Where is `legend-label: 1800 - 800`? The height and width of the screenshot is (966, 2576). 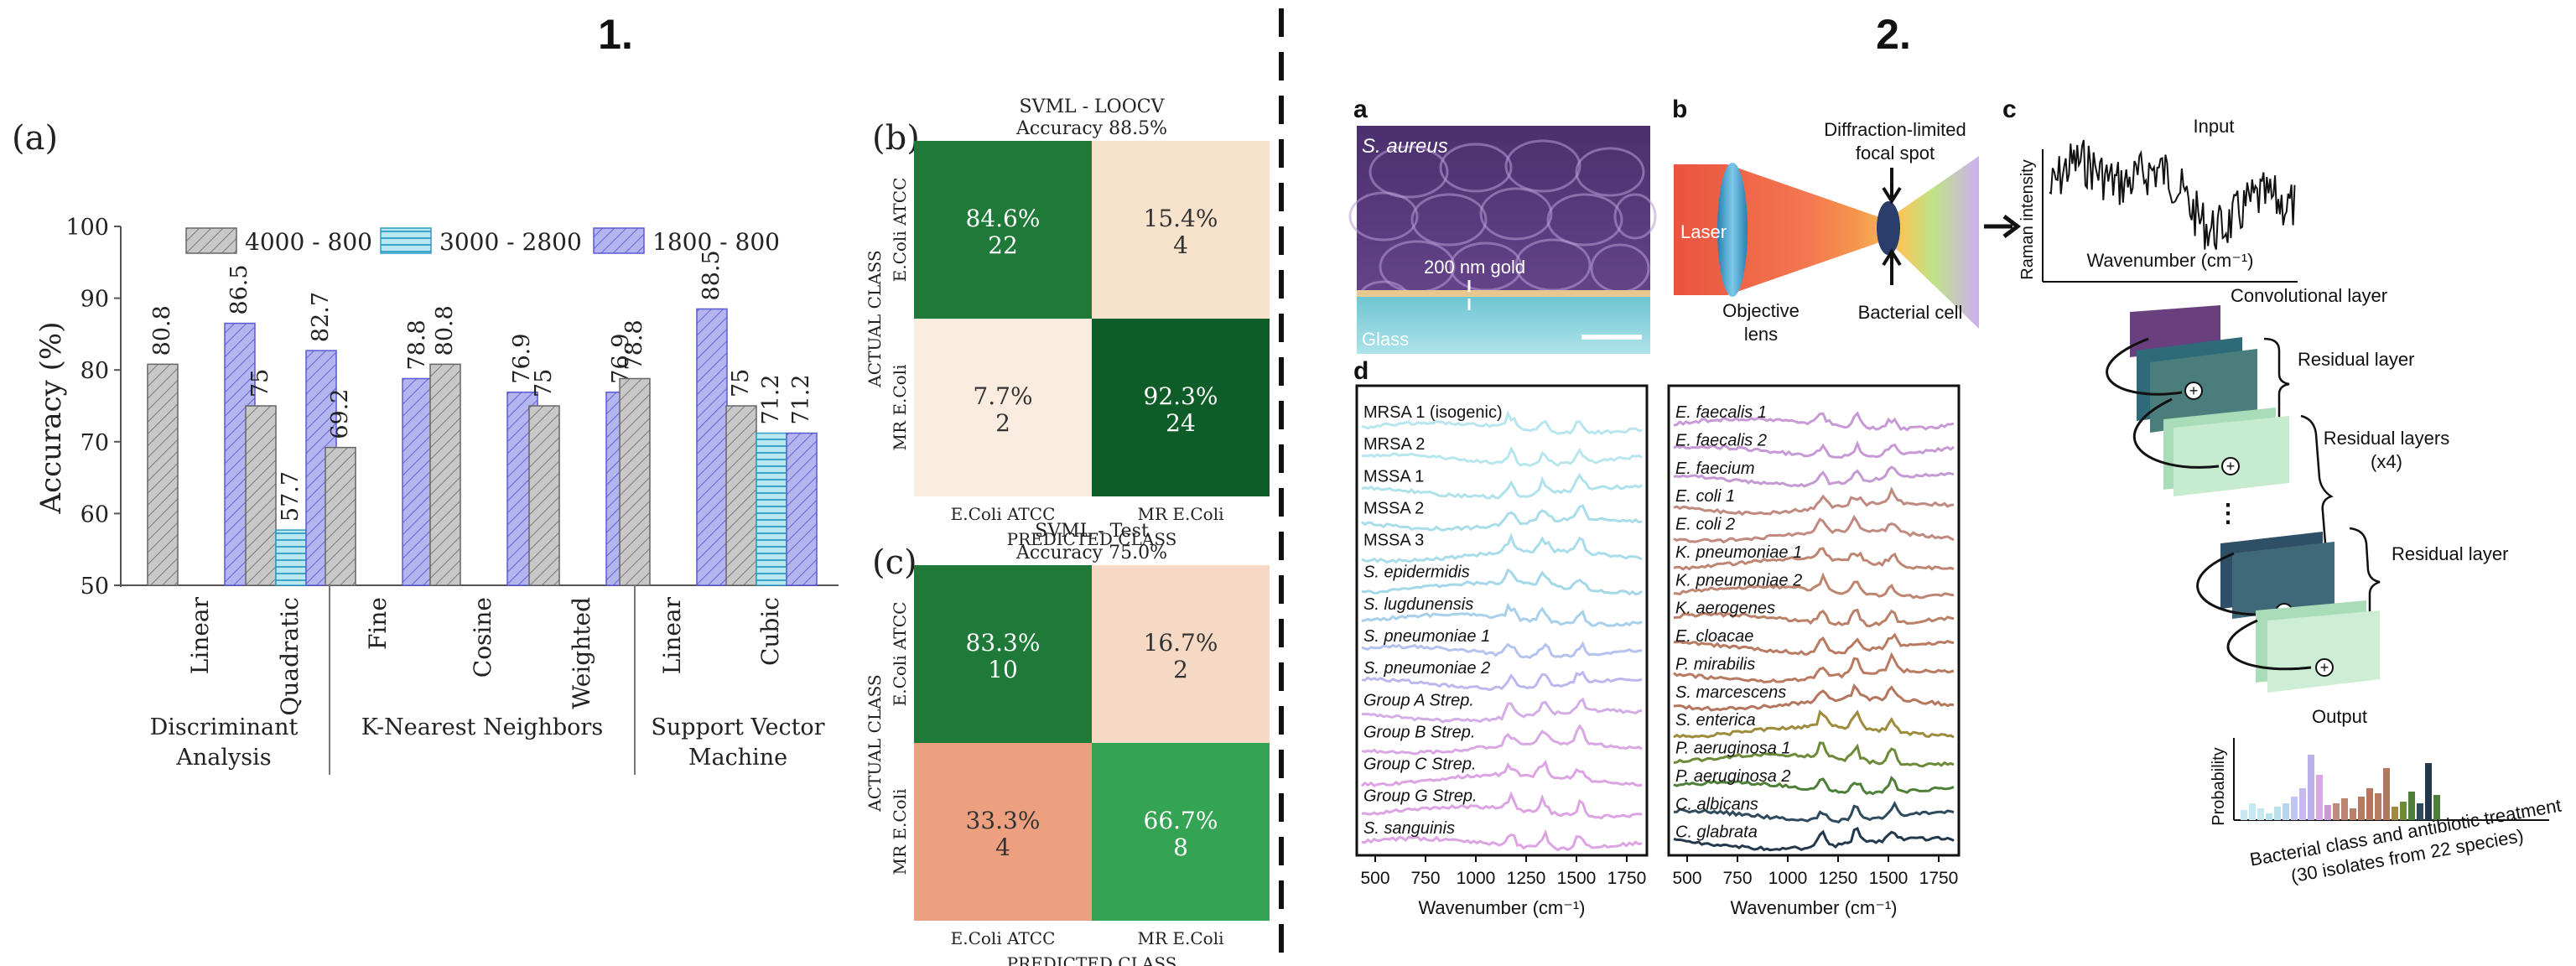
legend-label: 1800 - 800 is located at coordinates (716, 242).